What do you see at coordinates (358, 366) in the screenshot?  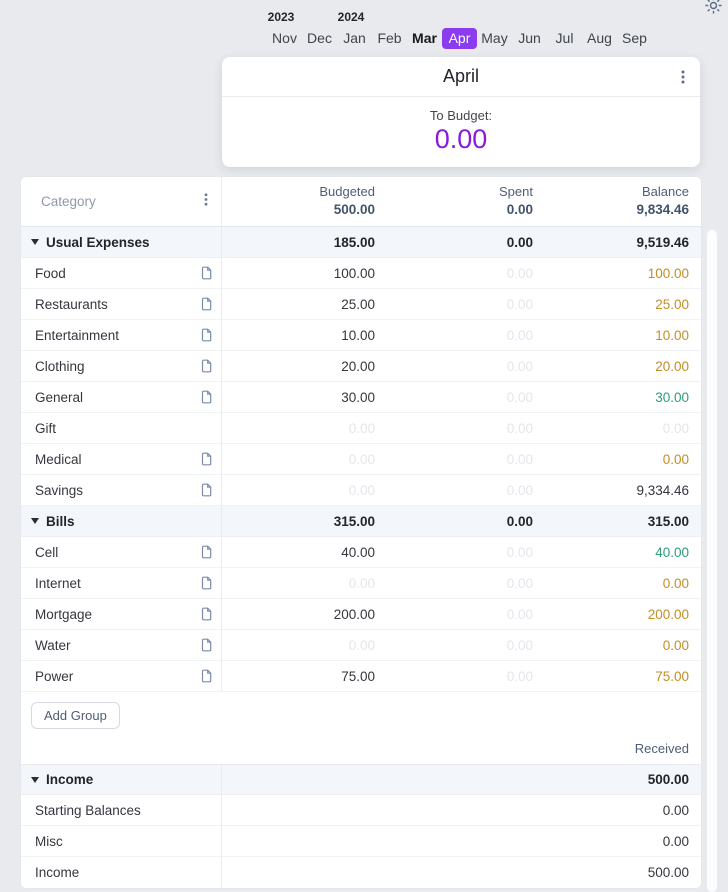 I see `budgeted-amount: 20.00` at bounding box center [358, 366].